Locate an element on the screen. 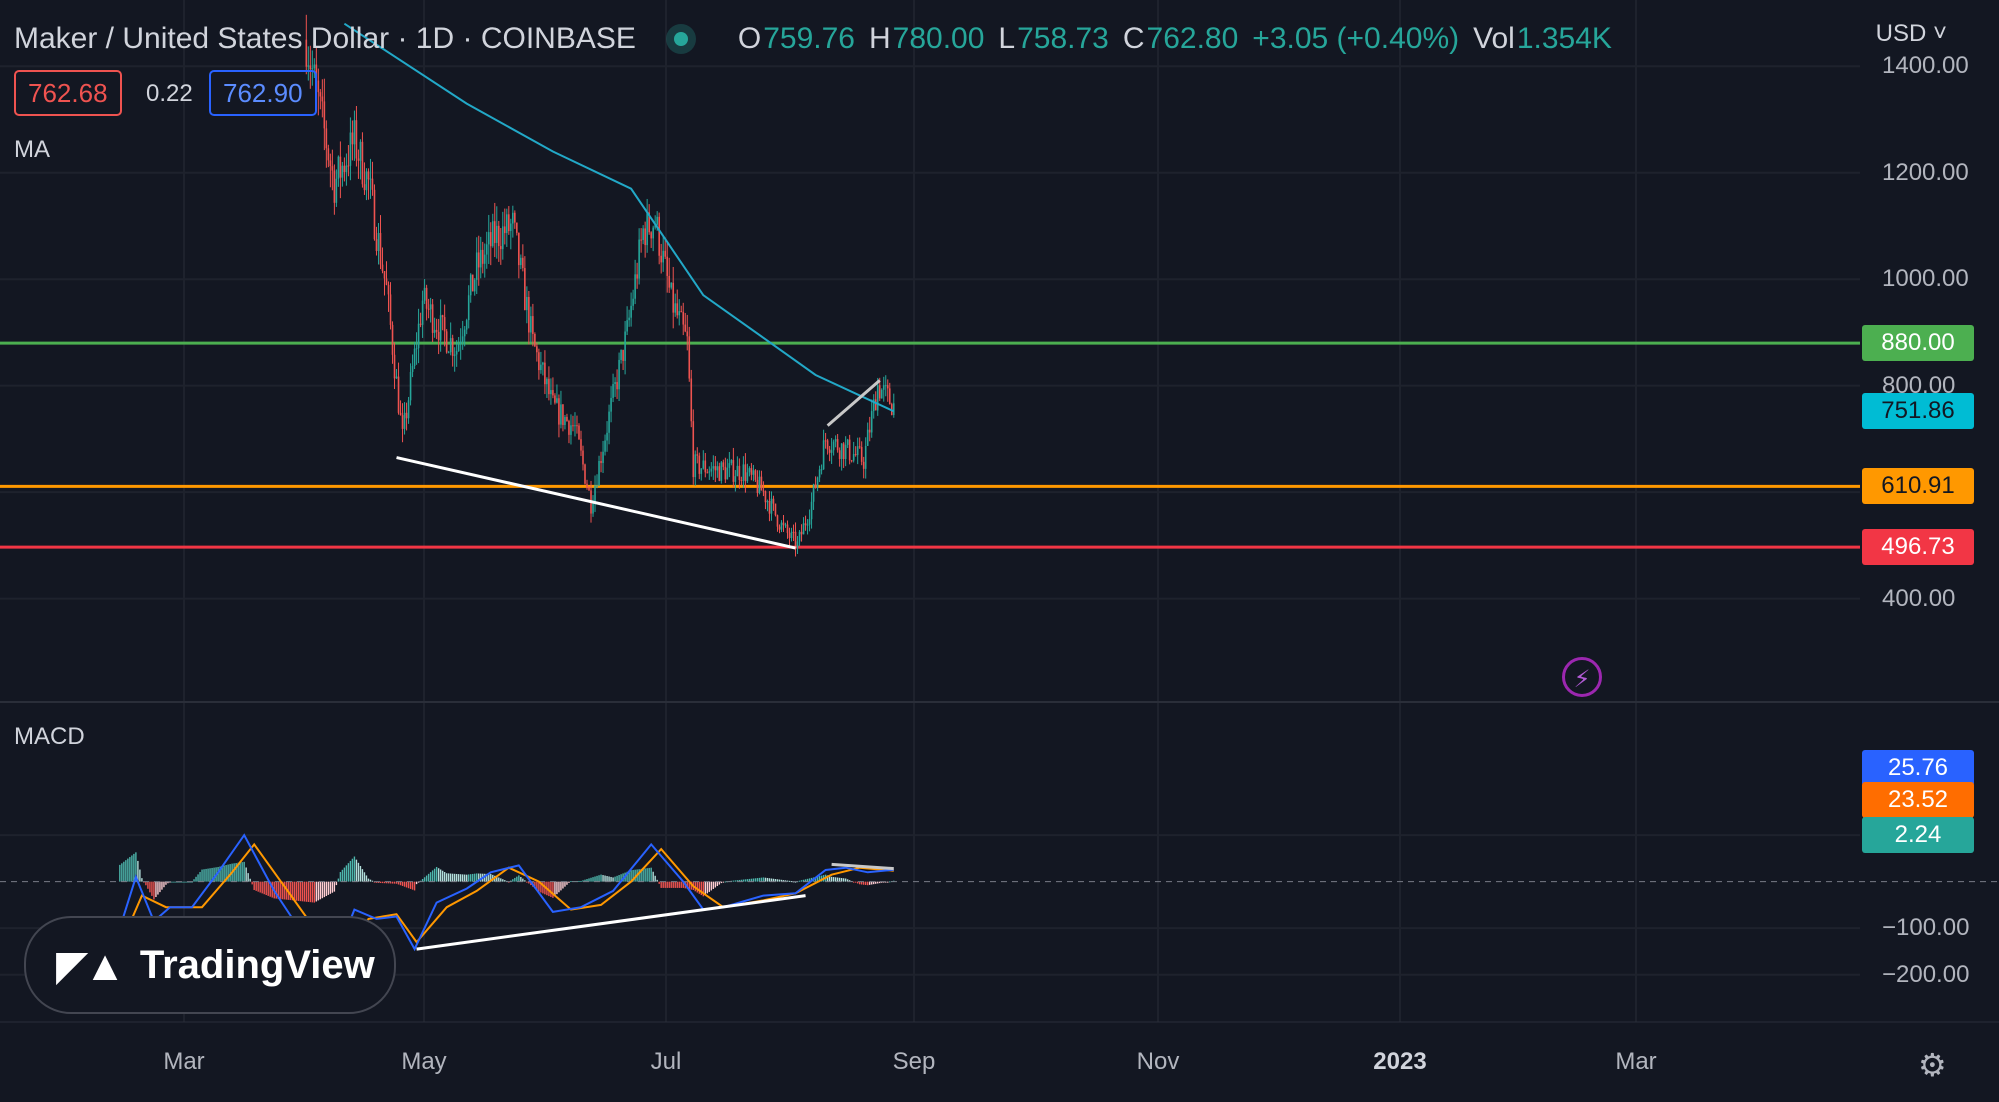  buy-price-button: 762.90 is located at coordinates (263, 93).